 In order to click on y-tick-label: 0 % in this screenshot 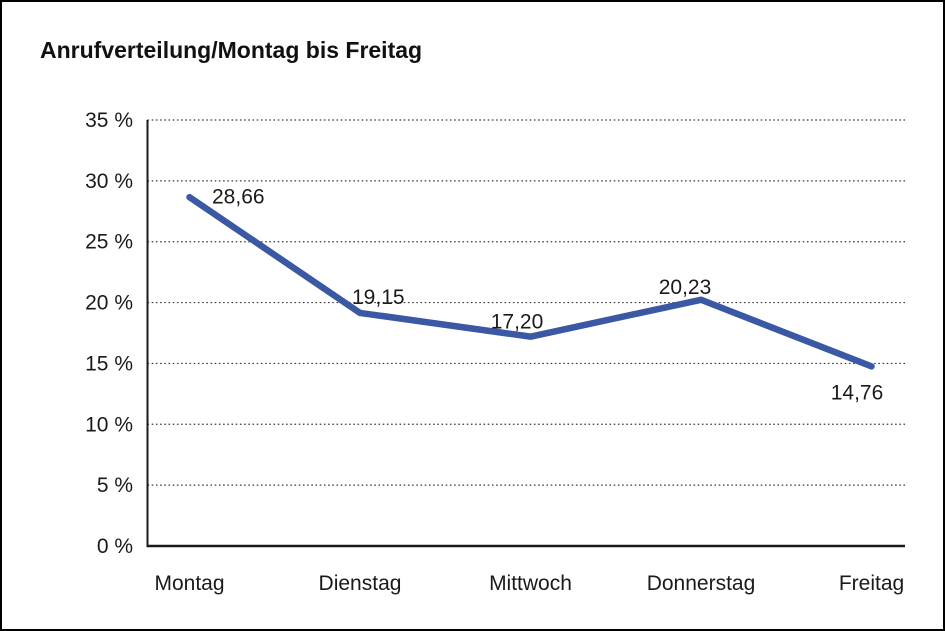, I will do `click(115, 546)`.